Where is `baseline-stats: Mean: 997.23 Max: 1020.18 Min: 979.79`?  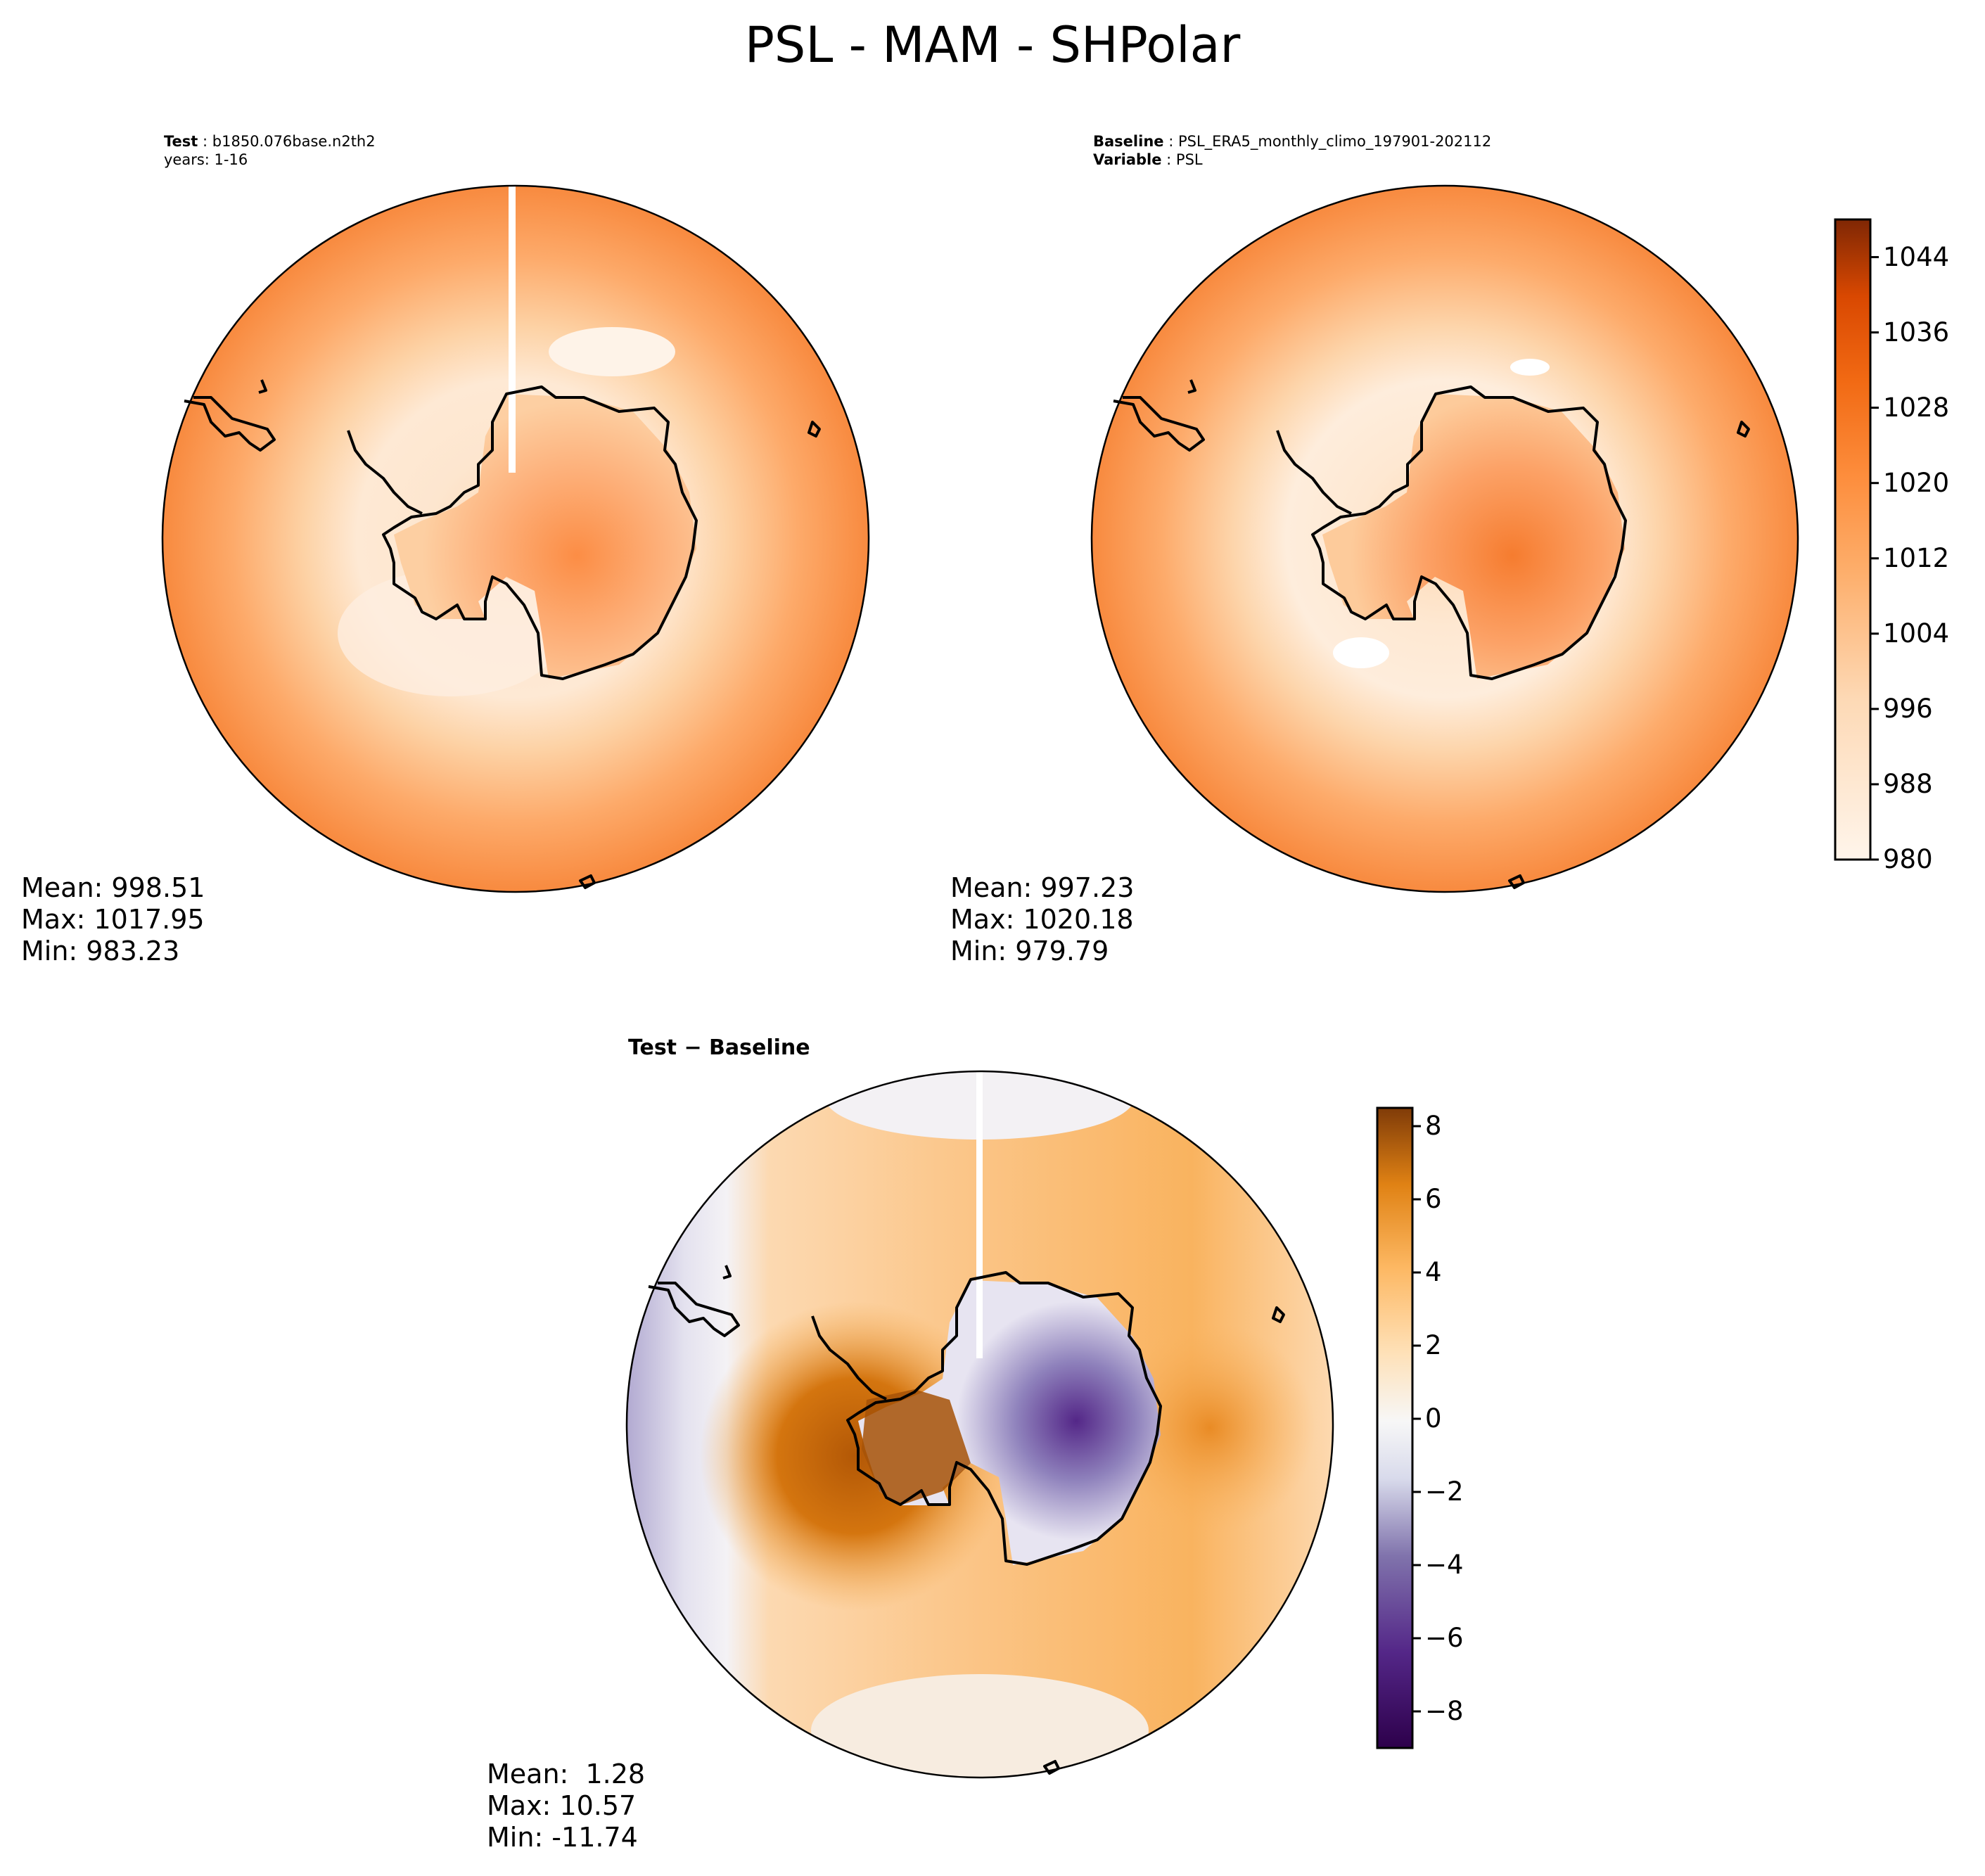 baseline-stats: Mean: 997.23 Max: 1020.18 Min: 979.79 is located at coordinates (1042, 920).